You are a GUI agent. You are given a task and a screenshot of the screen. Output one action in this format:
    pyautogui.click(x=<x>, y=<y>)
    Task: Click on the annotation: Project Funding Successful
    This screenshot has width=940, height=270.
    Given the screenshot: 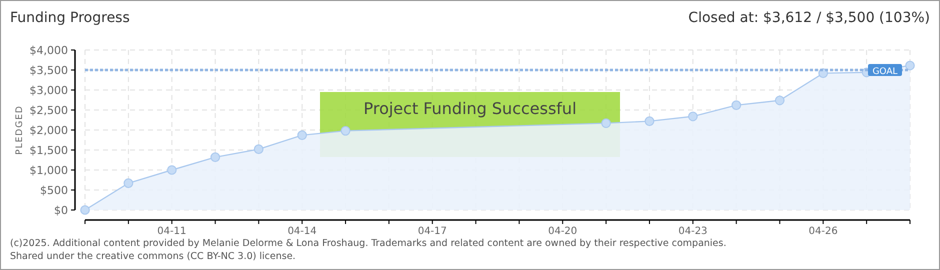 What is the action you would take?
    pyautogui.click(x=470, y=108)
    